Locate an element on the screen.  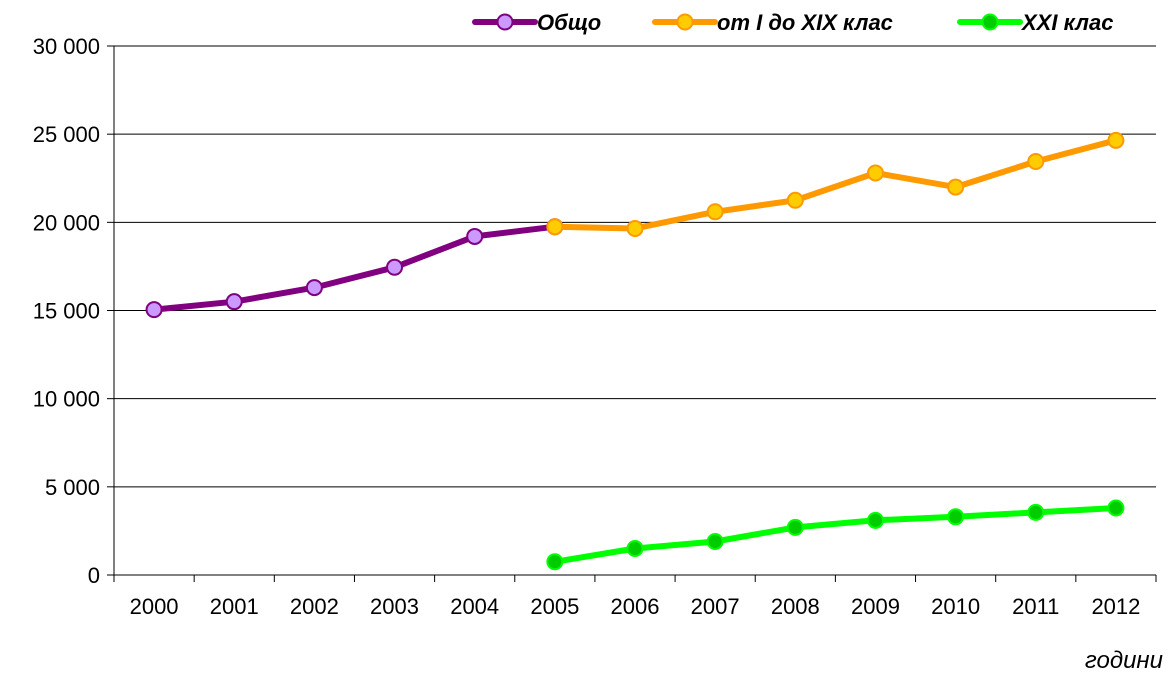
y-tick-label: 5 000 is located at coordinates (72, 487).